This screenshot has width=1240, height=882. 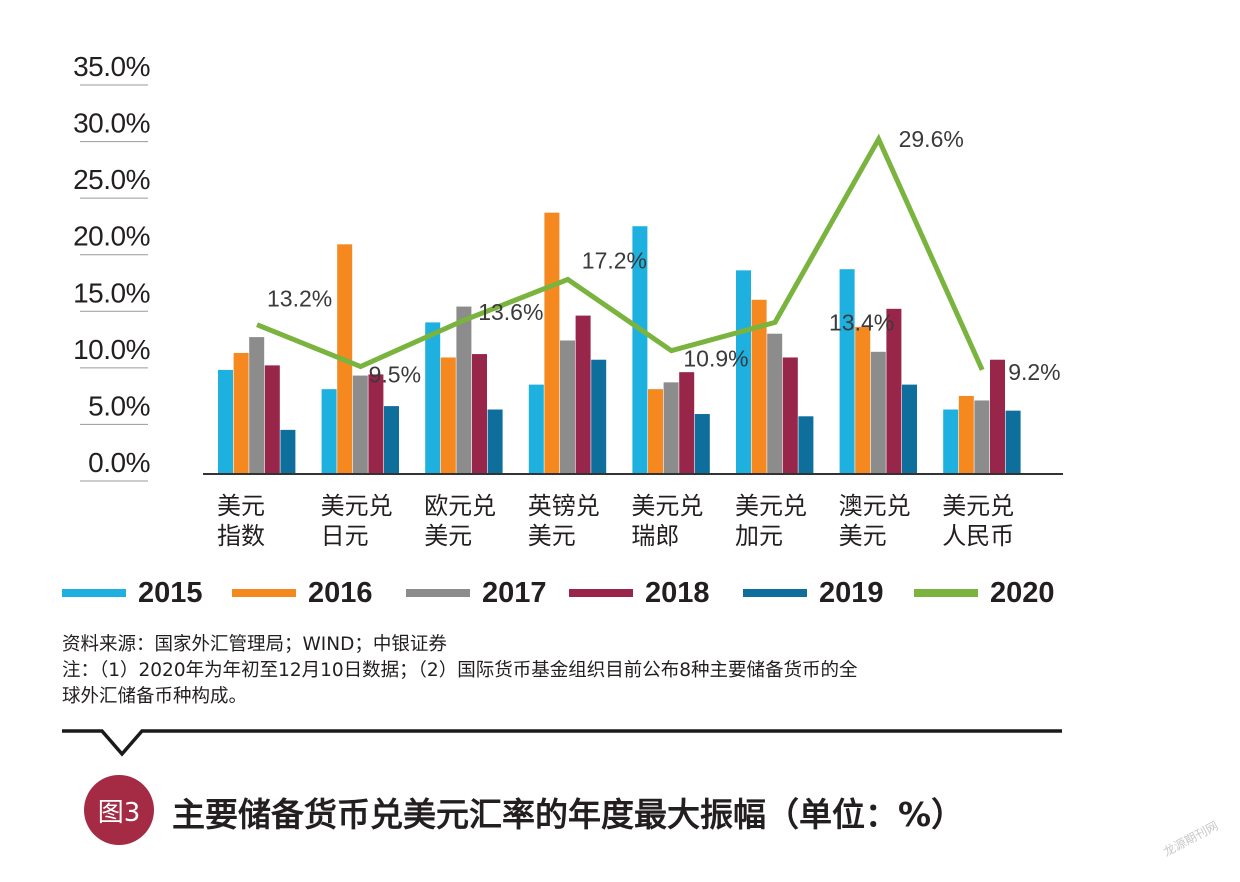 I want to click on data-label-2020: 17.2%, so click(x=614, y=260).